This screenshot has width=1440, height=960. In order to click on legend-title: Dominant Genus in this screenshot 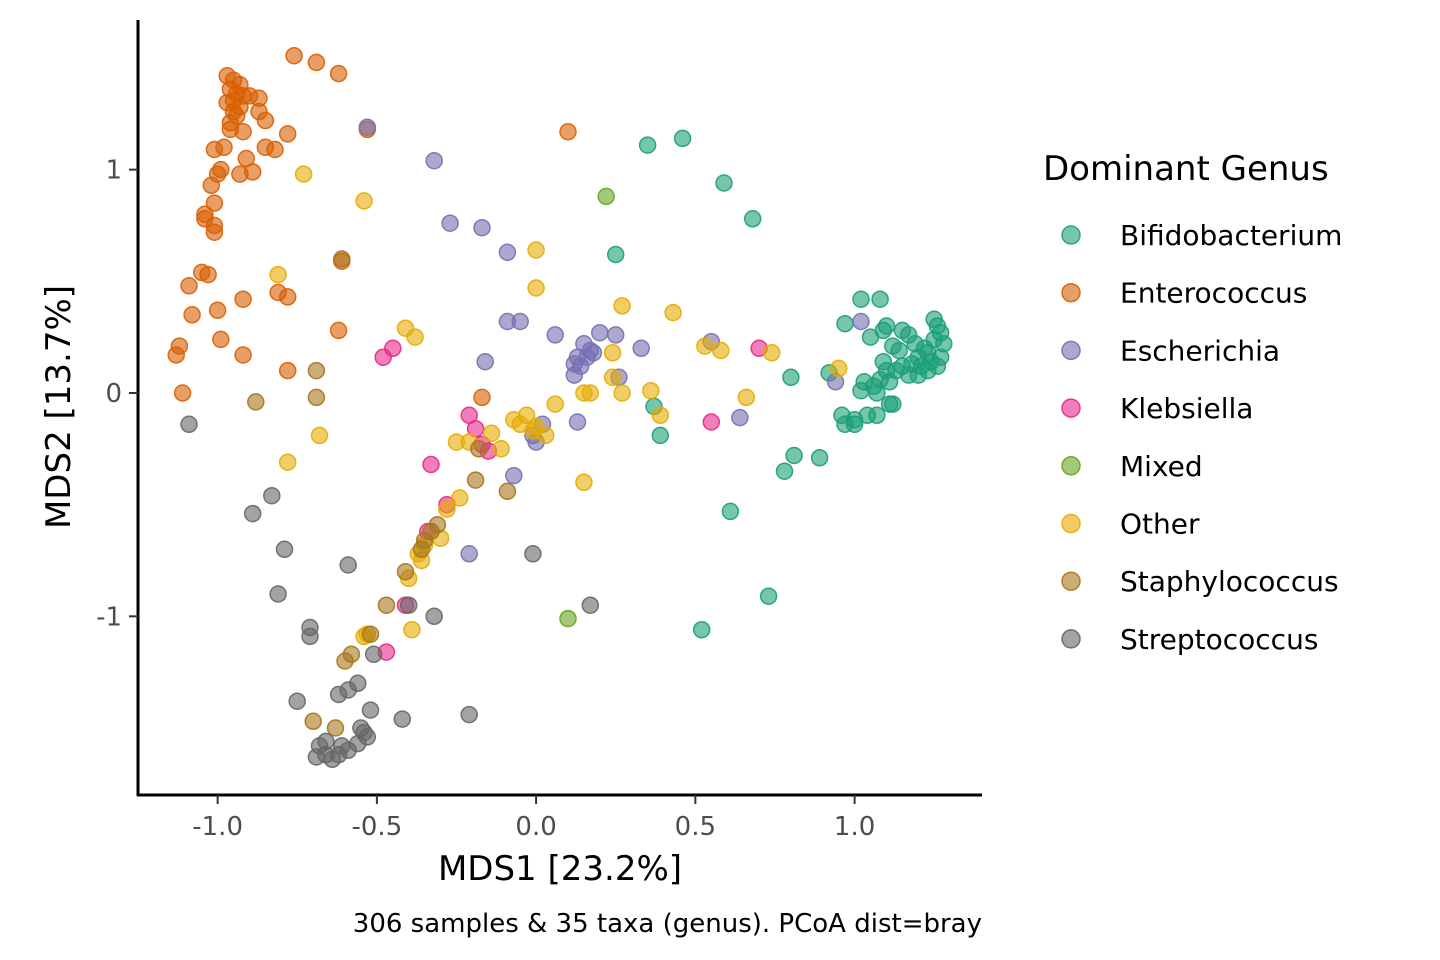, I will do `click(1186, 169)`.